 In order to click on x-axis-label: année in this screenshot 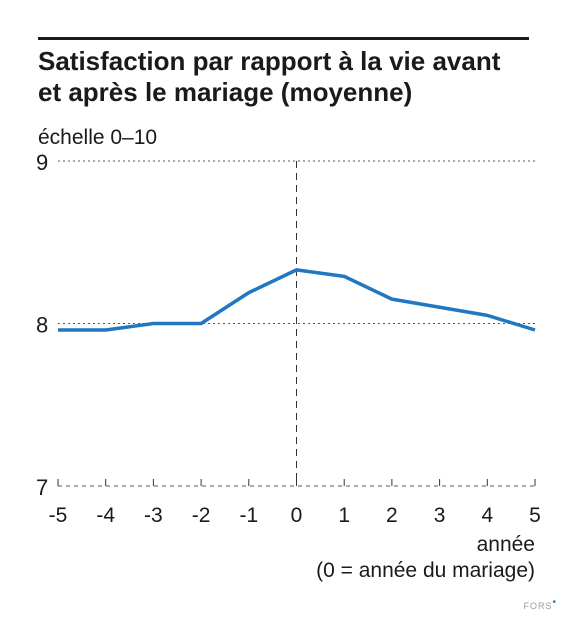, I will do `click(506, 544)`.